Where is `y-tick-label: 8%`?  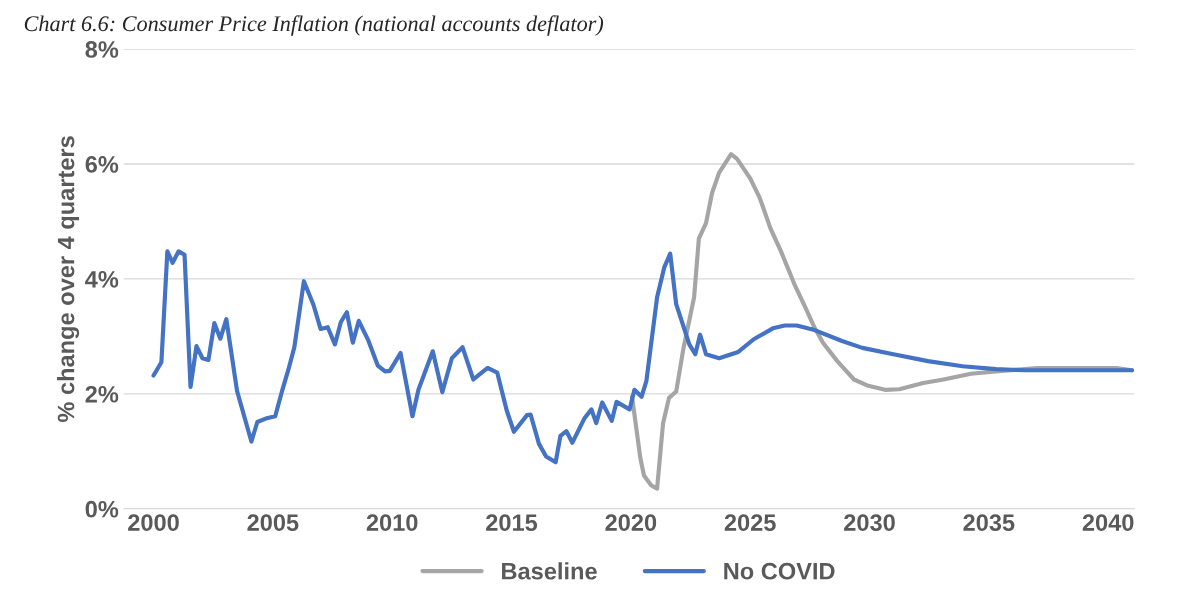 y-tick-label: 8% is located at coordinates (102, 49).